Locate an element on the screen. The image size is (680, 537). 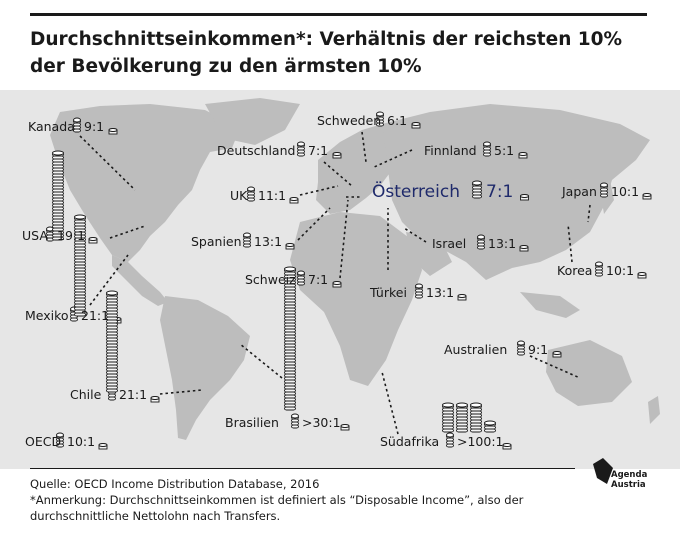
country-name-schweiz: Schweiz is located at coordinates (270, 279).